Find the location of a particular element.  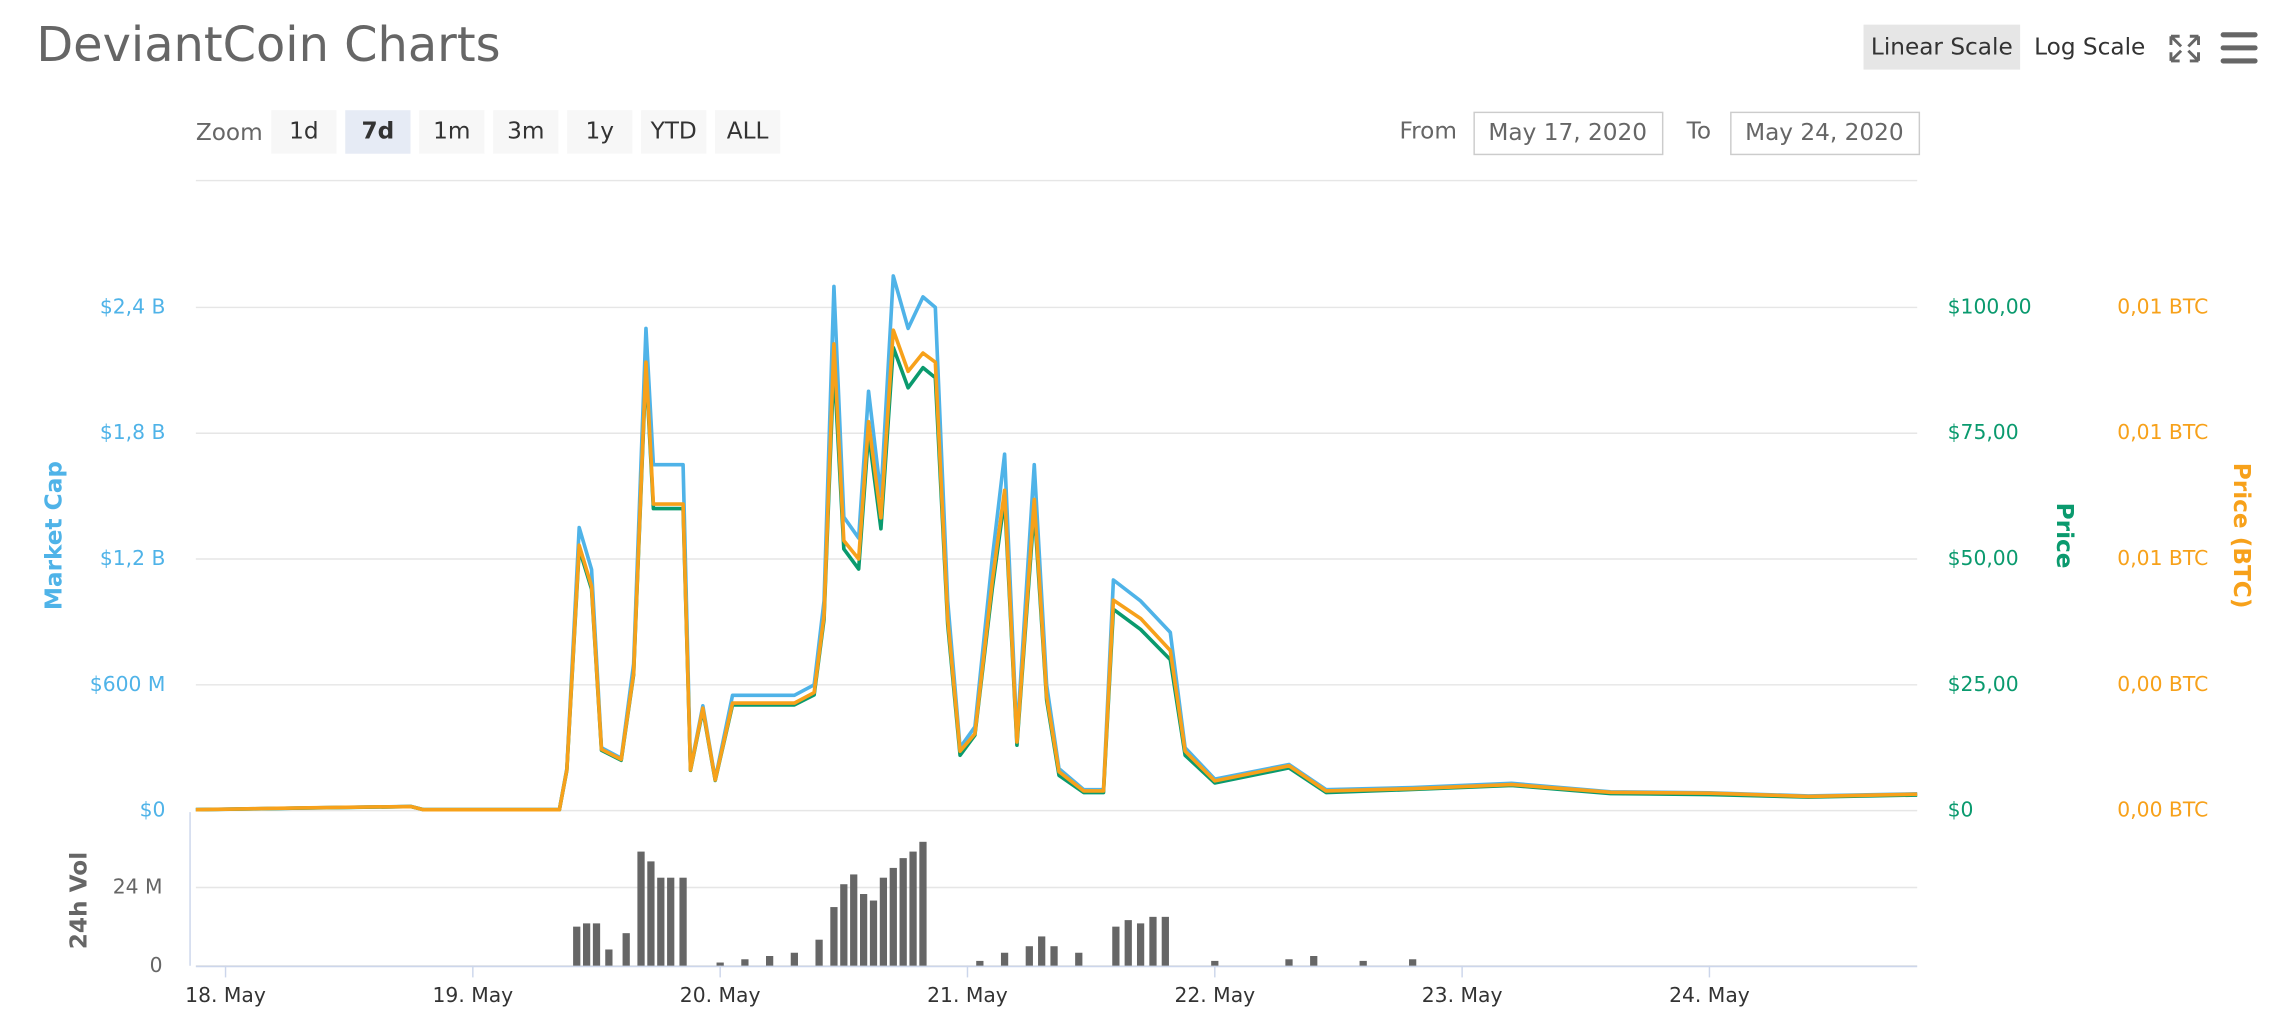

to-input: May 24, 2020 is located at coordinates (1824, 132).